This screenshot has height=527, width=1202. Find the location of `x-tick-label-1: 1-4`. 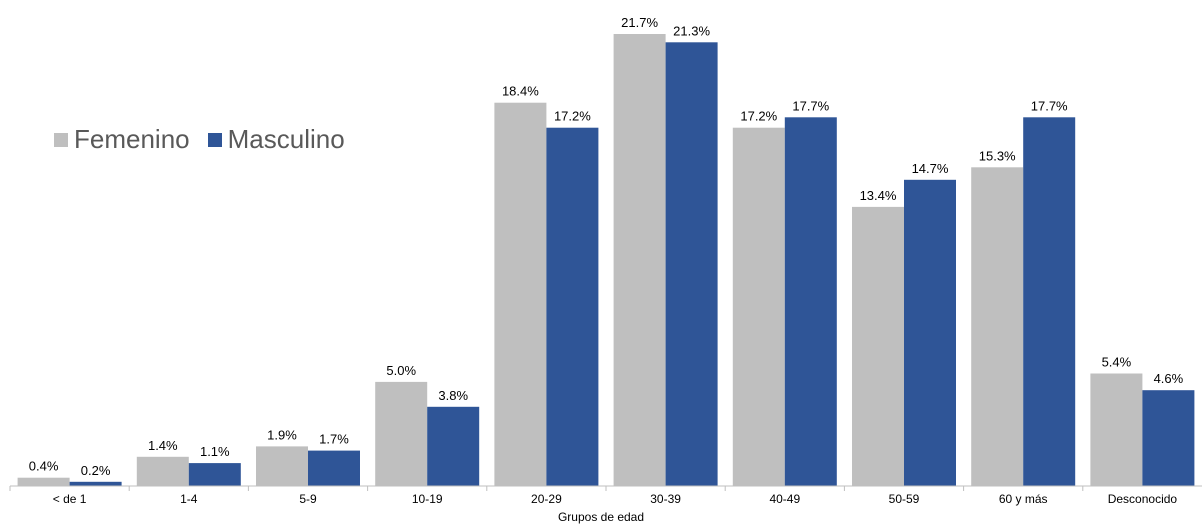

x-tick-label-1: 1-4 is located at coordinates (189, 499).